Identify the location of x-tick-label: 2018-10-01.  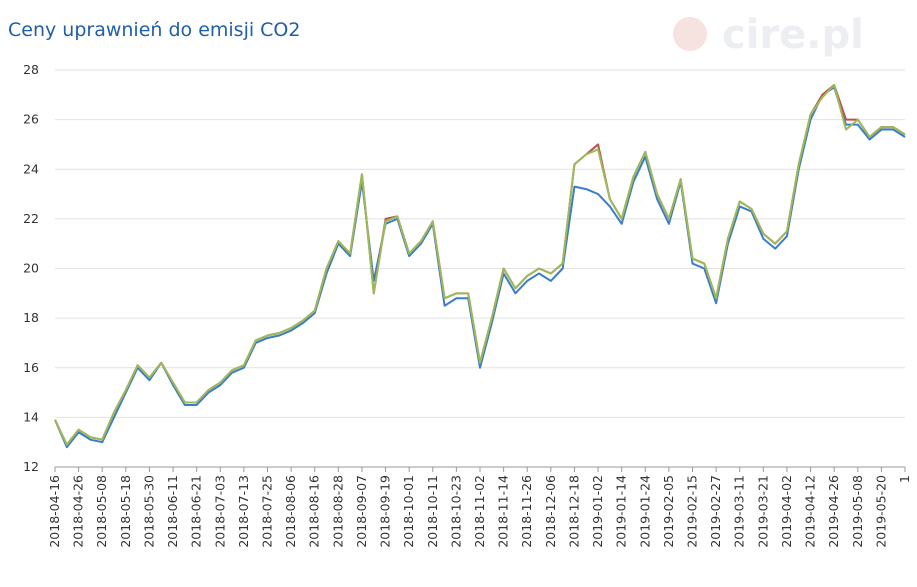
(408, 511).